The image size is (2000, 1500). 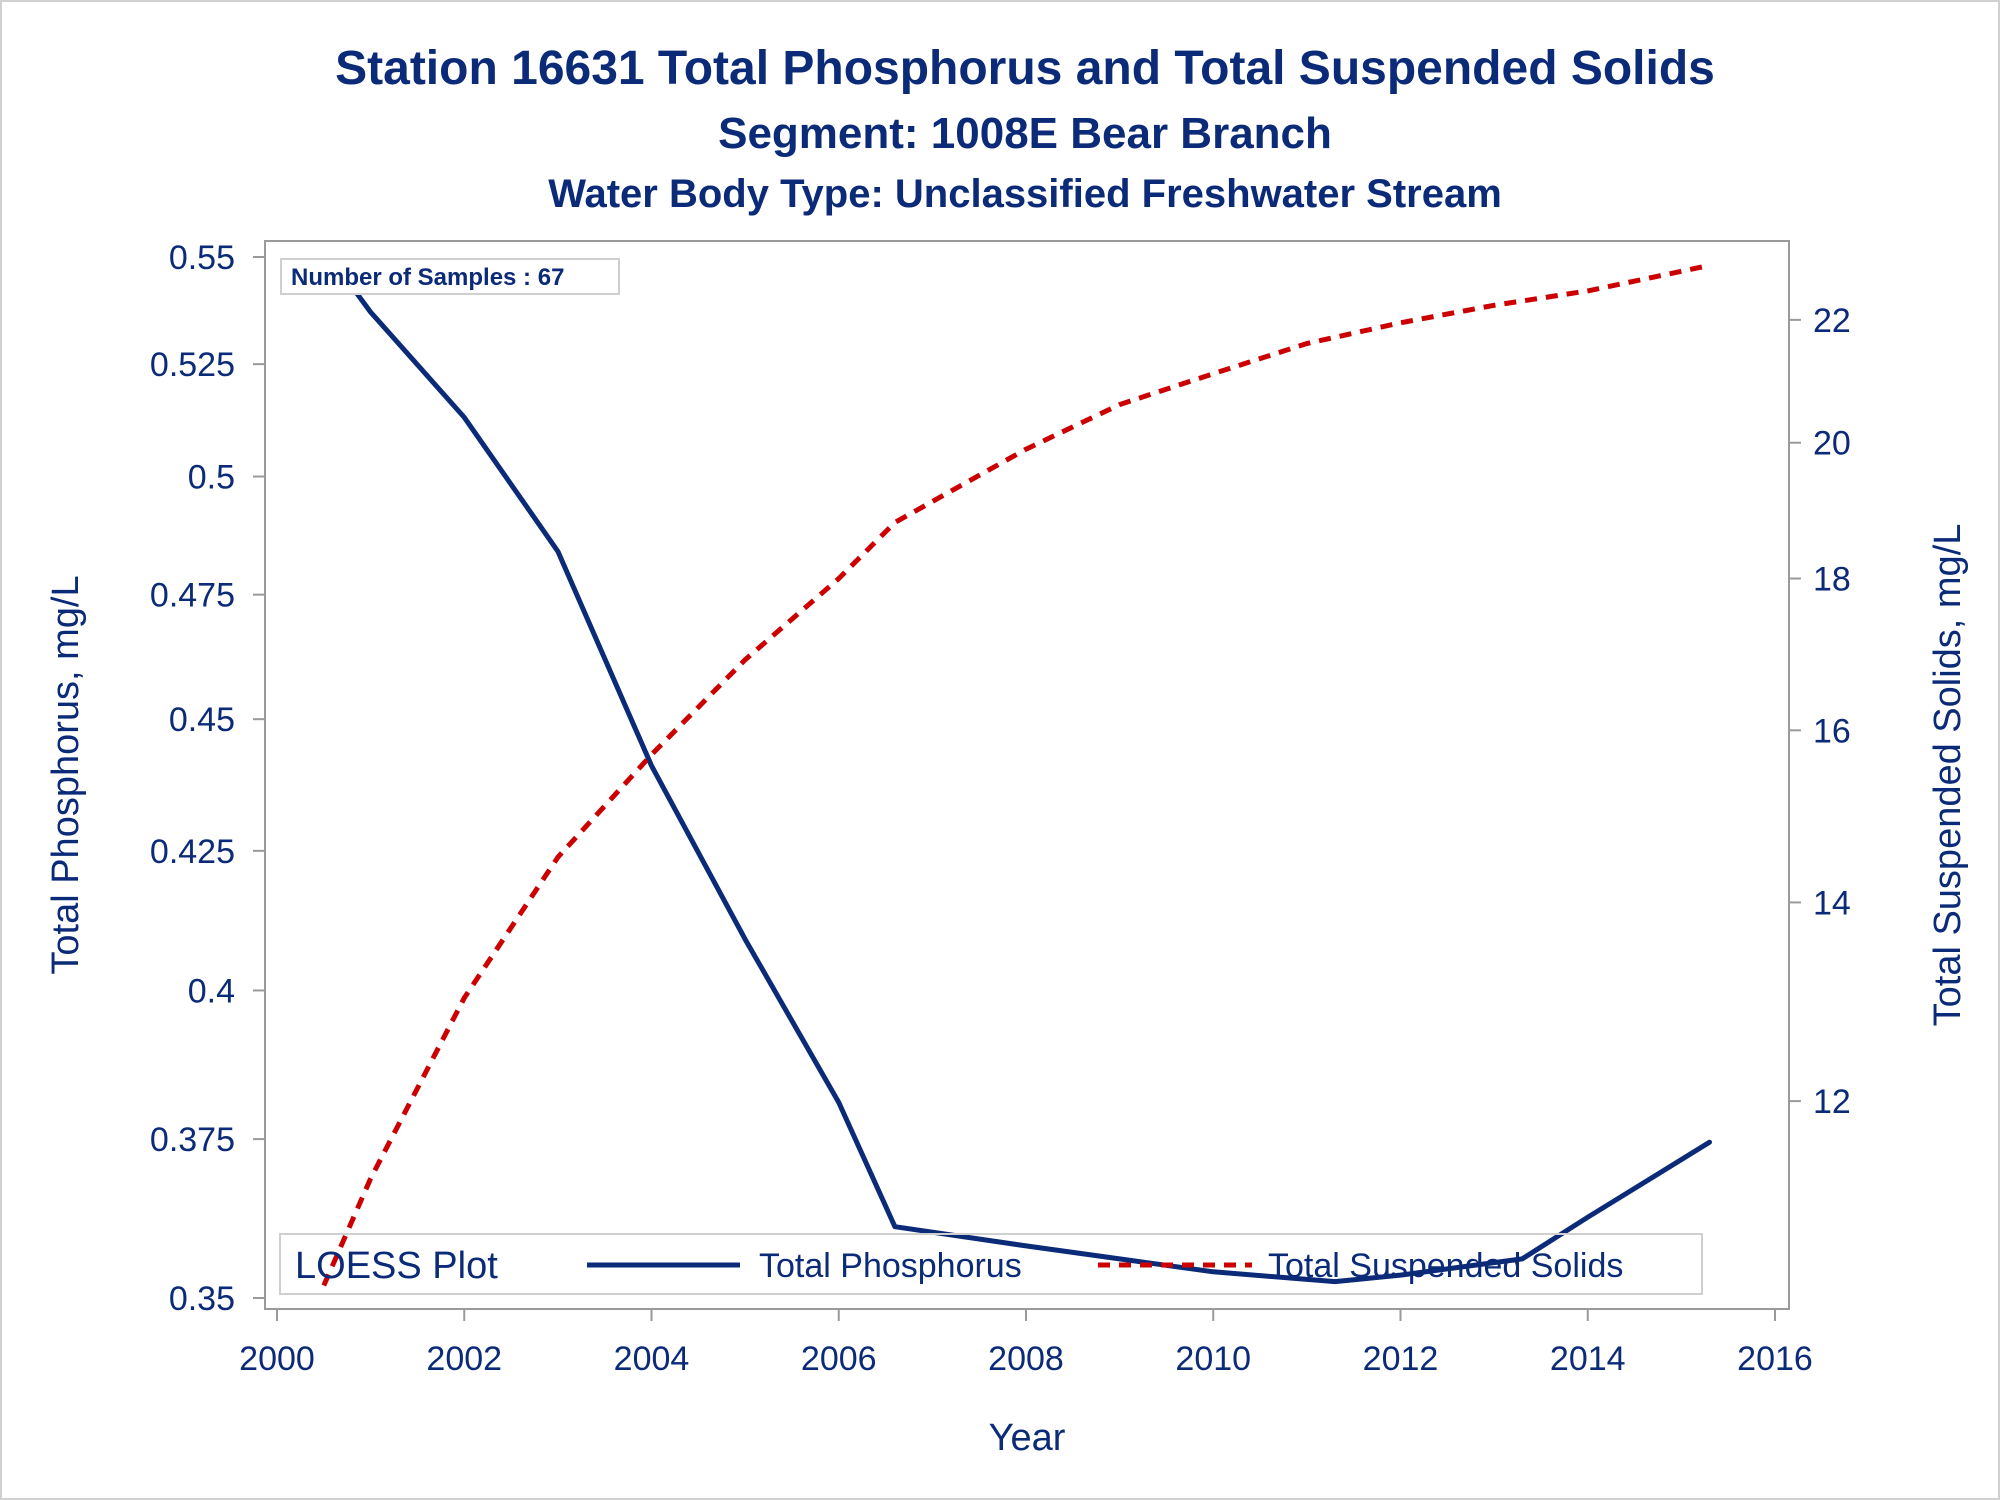 What do you see at coordinates (1832, 580) in the screenshot?
I see `y2-tick-label: 18` at bounding box center [1832, 580].